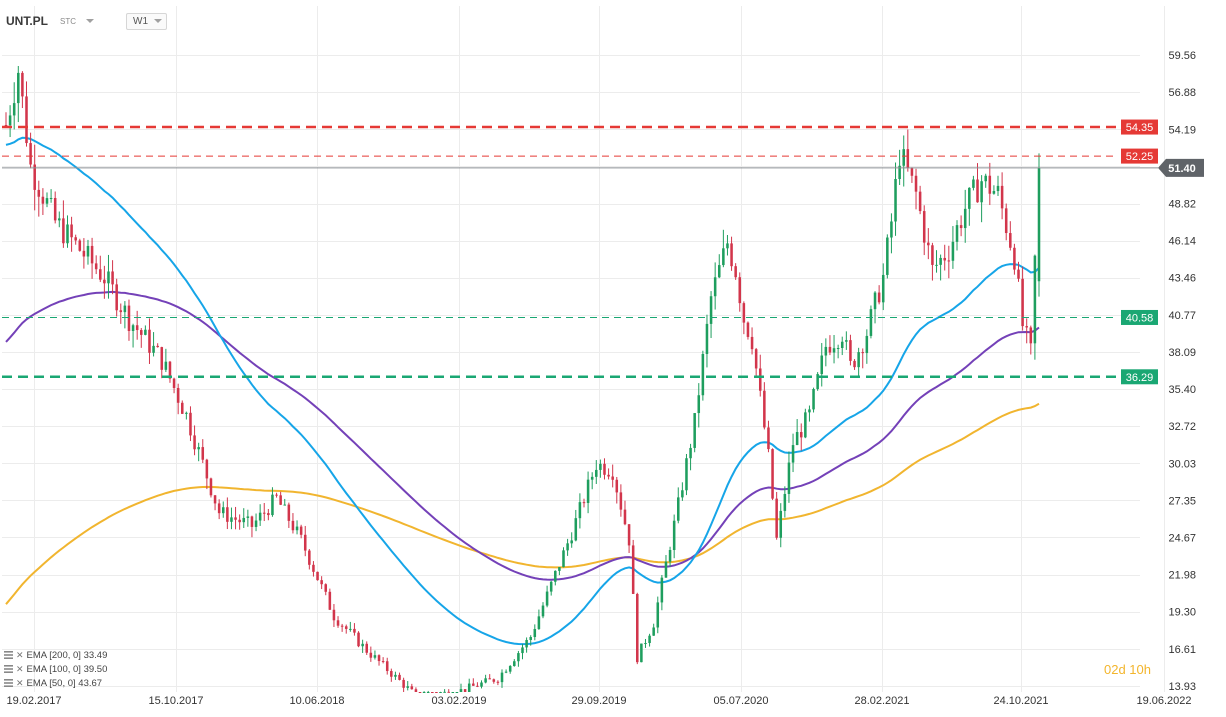 This screenshot has width=1226, height=717. I want to click on indicator-ema-200: ✕ EMA [200, 0] 33.49, so click(55, 655).